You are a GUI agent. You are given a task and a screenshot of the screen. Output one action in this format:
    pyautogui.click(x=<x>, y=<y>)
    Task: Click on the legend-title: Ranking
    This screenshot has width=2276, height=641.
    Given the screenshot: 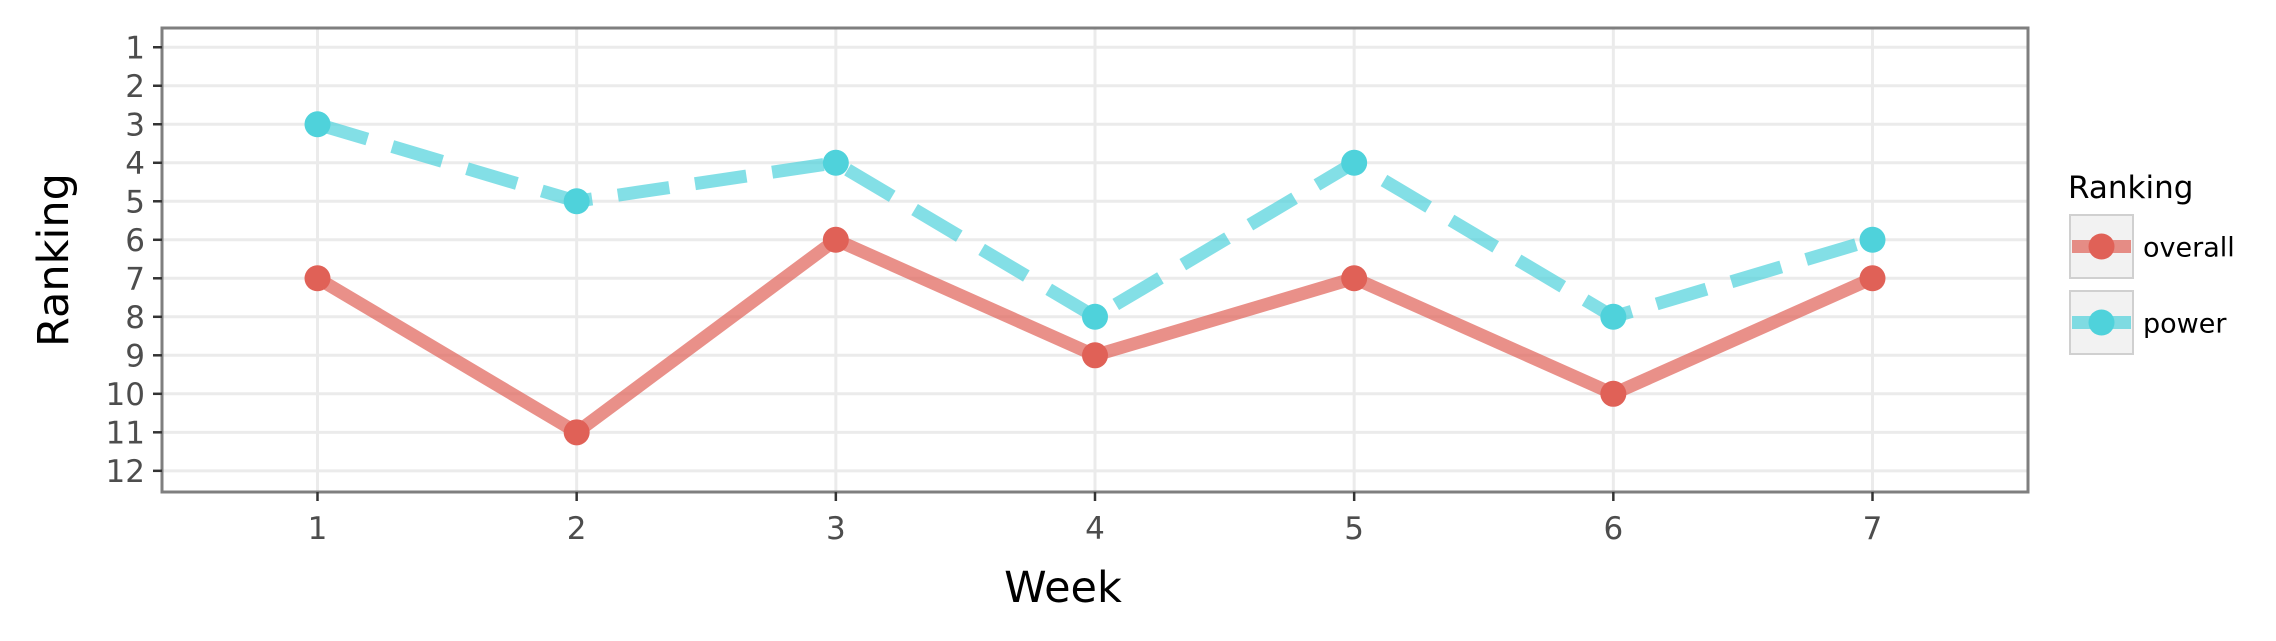 What is the action you would take?
    pyautogui.click(x=2130, y=188)
    